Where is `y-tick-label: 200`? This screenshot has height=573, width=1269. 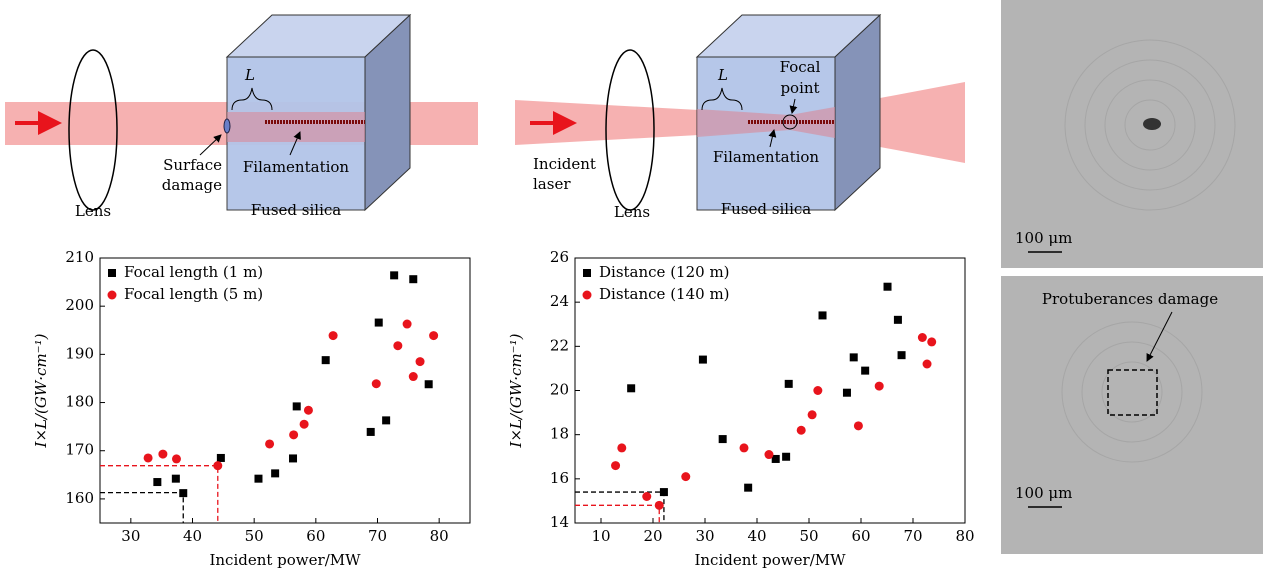 y-tick-label: 200 is located at coordinates (79, 305).